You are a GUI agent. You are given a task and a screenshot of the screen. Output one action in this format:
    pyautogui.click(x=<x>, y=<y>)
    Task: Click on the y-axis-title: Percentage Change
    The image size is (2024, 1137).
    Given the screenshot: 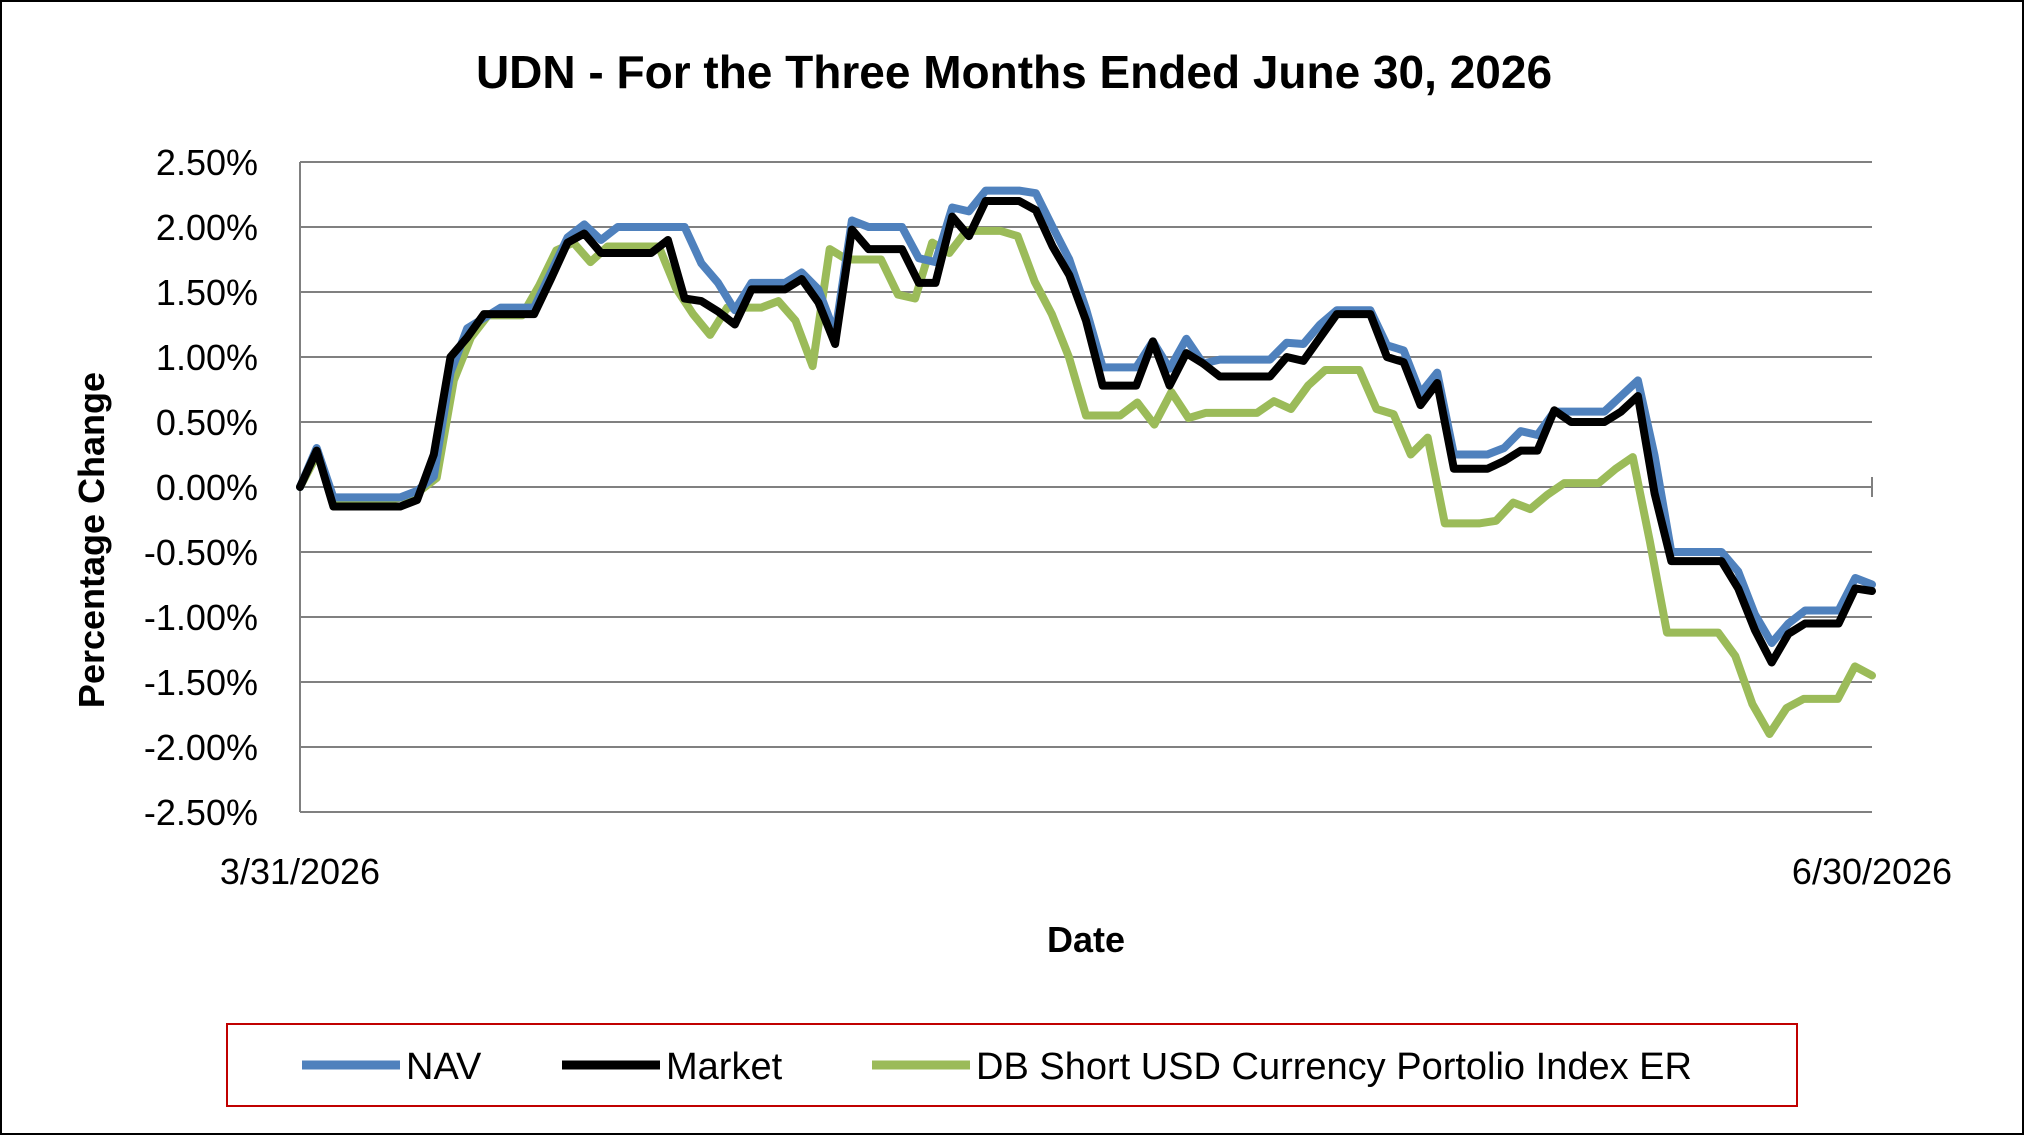 What is the action you would take?
    pyautogui.click(x=91, y=540)
    